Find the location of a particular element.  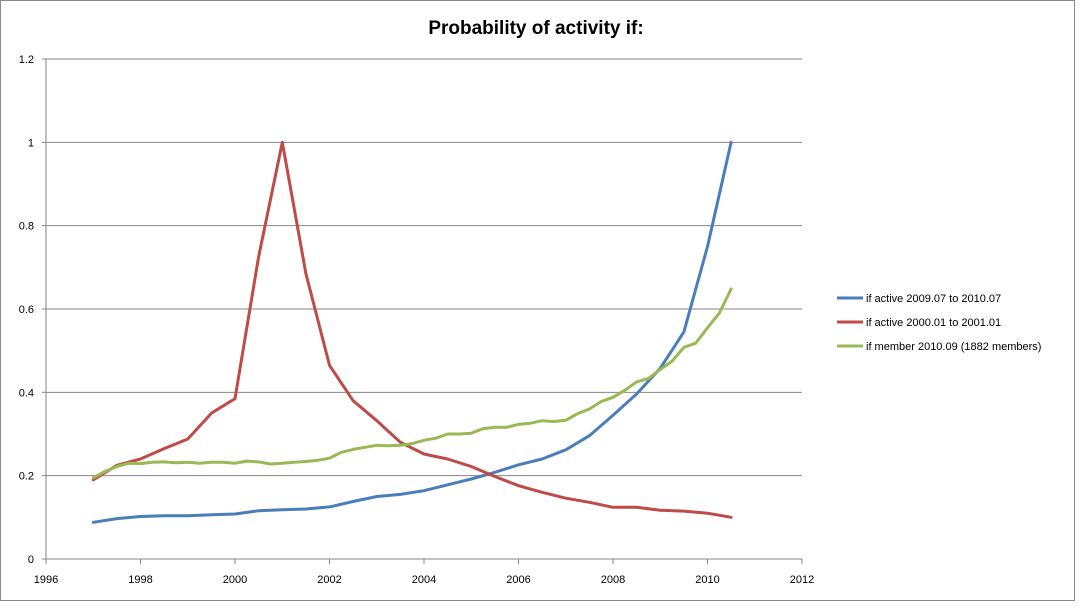

chart-title: Probability of activity if: is located at coordinates (535, 28).